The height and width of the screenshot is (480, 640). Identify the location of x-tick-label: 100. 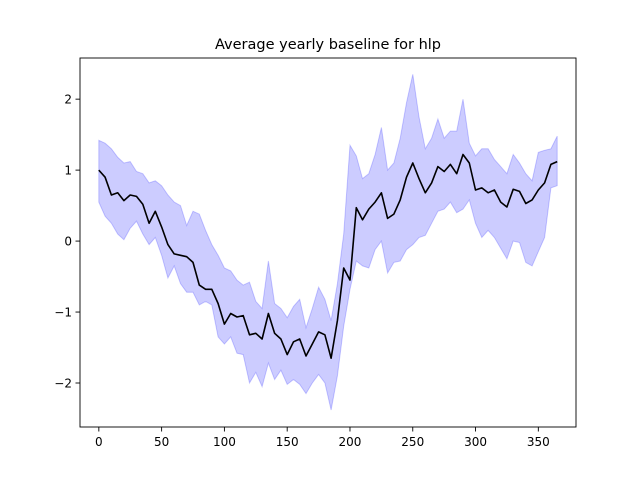
(224, 442).